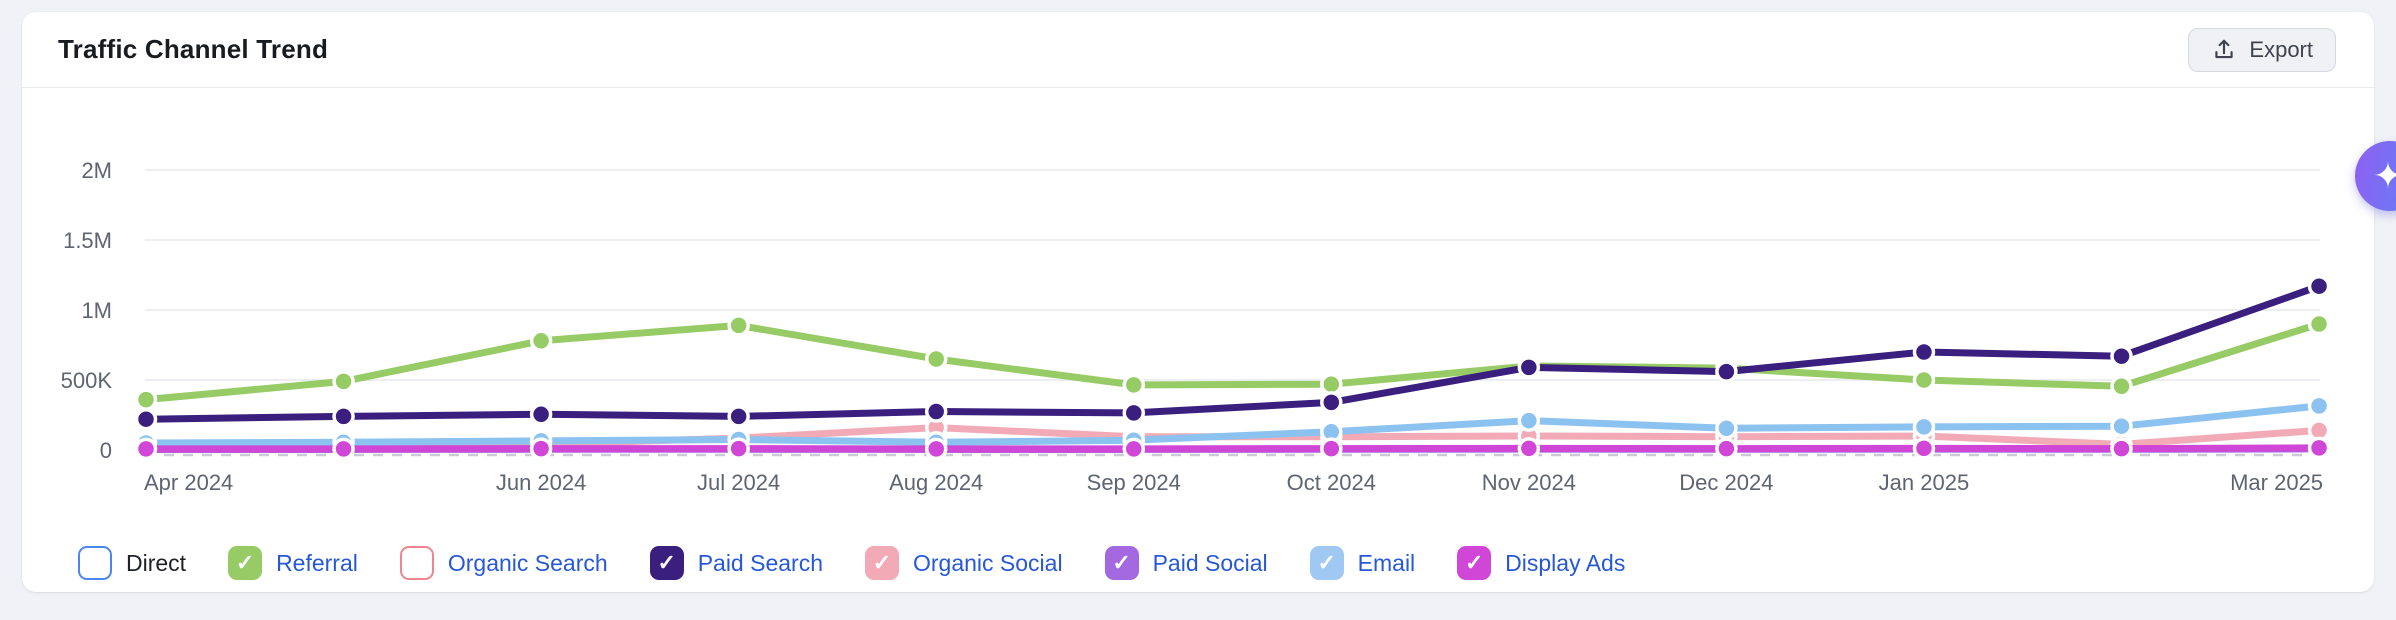 Image resolution: width=2396 pixels, height=620 pixels. I want to click on sparkle-icon: ✦, so click(2384, 175).